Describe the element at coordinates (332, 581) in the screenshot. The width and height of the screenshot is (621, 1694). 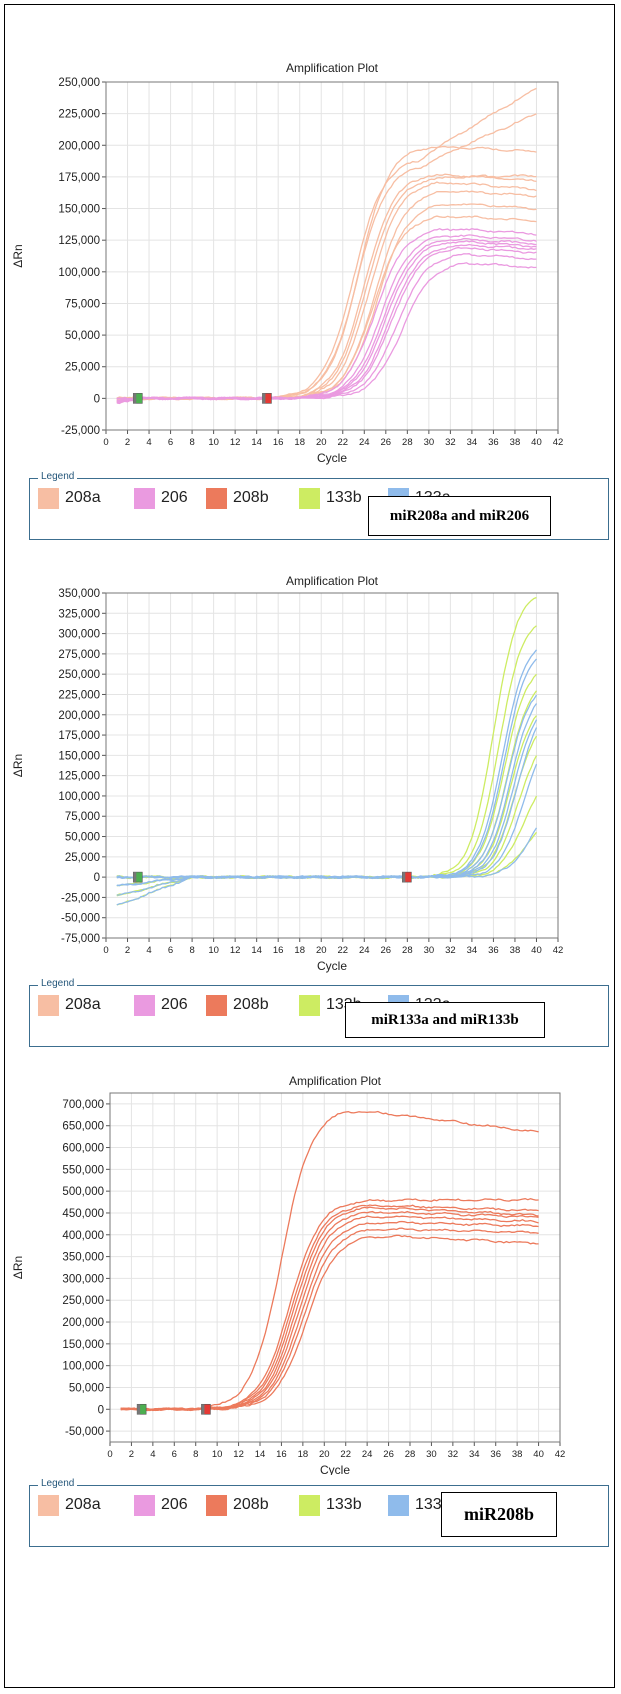
I see `chart-title: Amplification Plot` at that location.